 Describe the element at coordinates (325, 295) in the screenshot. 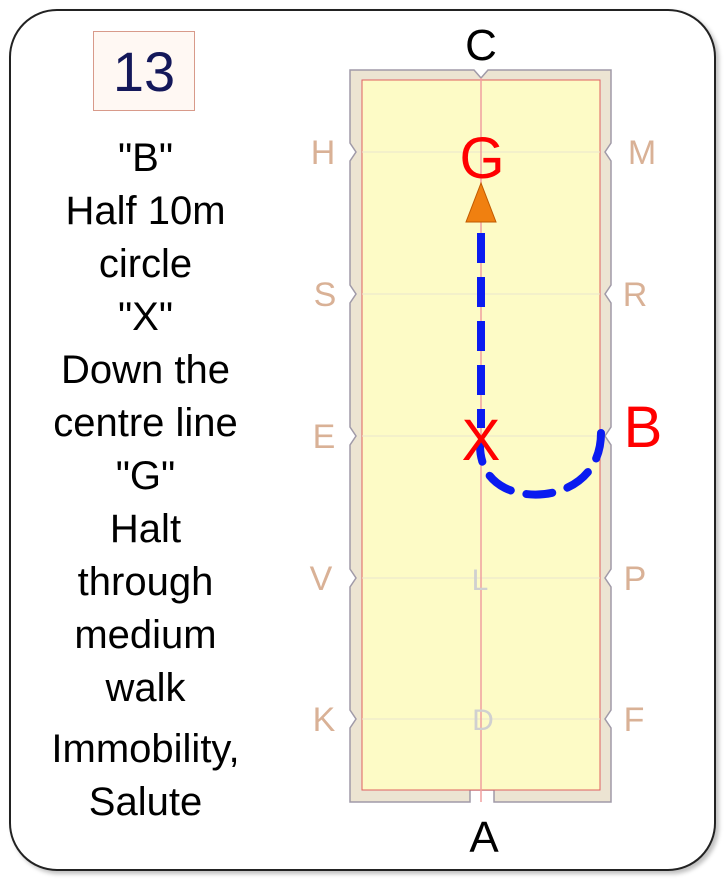

I see `letter-s: S` at that location.